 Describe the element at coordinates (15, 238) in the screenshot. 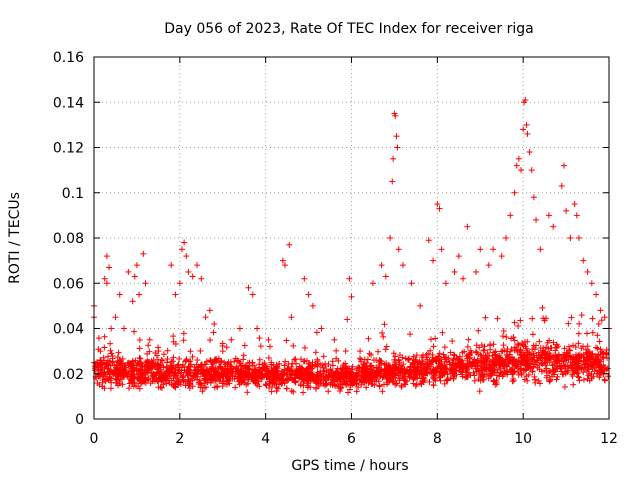

I see `y-axis-label: ROTI / TECUs` at that location.